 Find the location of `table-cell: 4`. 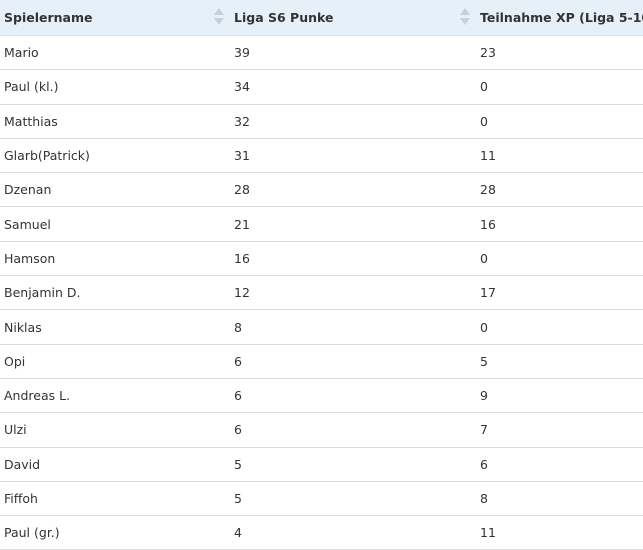

table-cell: 4 is located at coordinates (353, 532).